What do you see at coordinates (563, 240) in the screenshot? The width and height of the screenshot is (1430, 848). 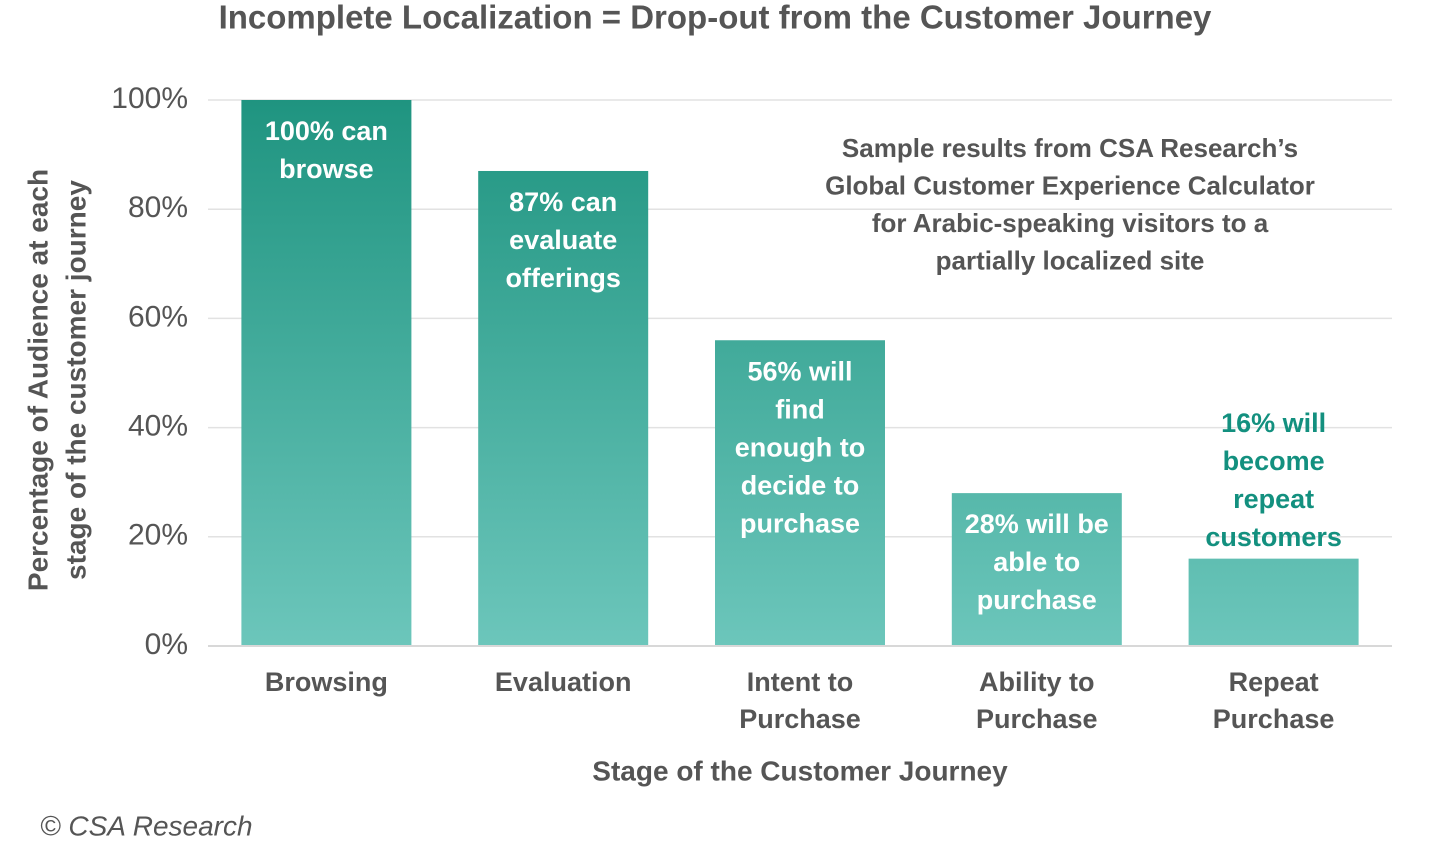 I see `value-label: evaluate` at bounding box center [563, 240].